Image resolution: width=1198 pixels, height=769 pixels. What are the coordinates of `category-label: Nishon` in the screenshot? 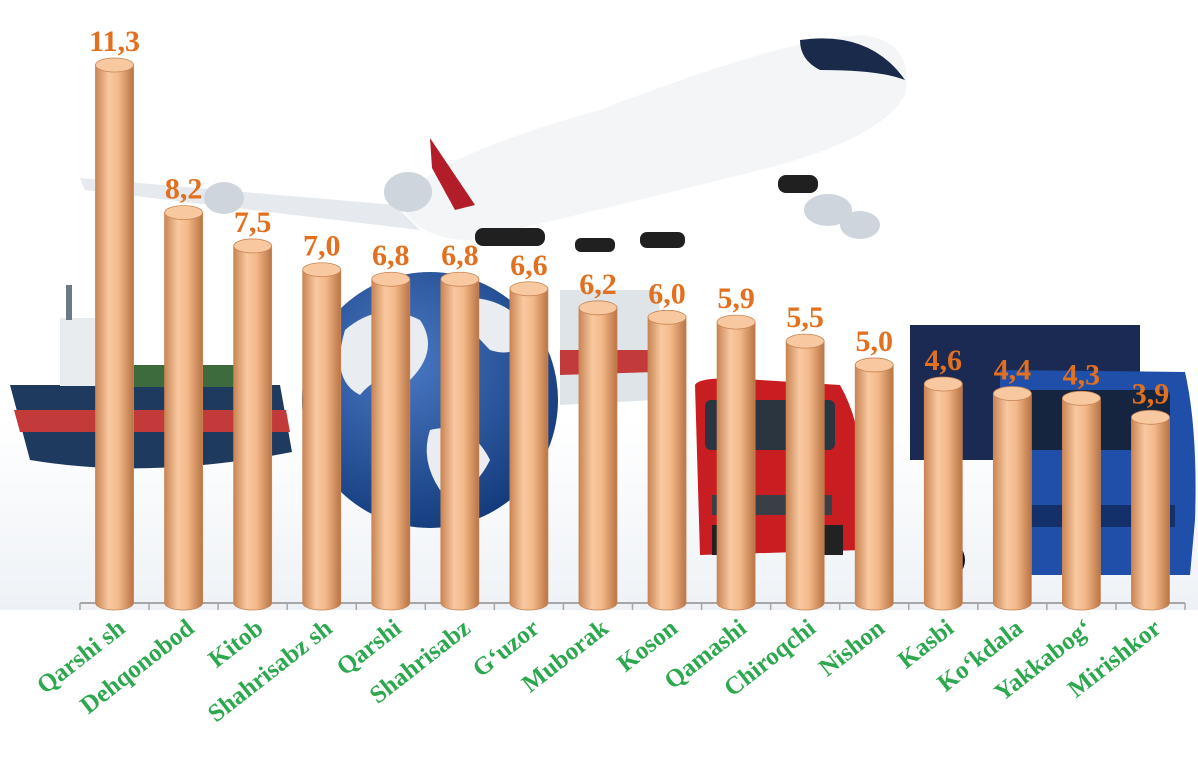 It's located at (852, 648).